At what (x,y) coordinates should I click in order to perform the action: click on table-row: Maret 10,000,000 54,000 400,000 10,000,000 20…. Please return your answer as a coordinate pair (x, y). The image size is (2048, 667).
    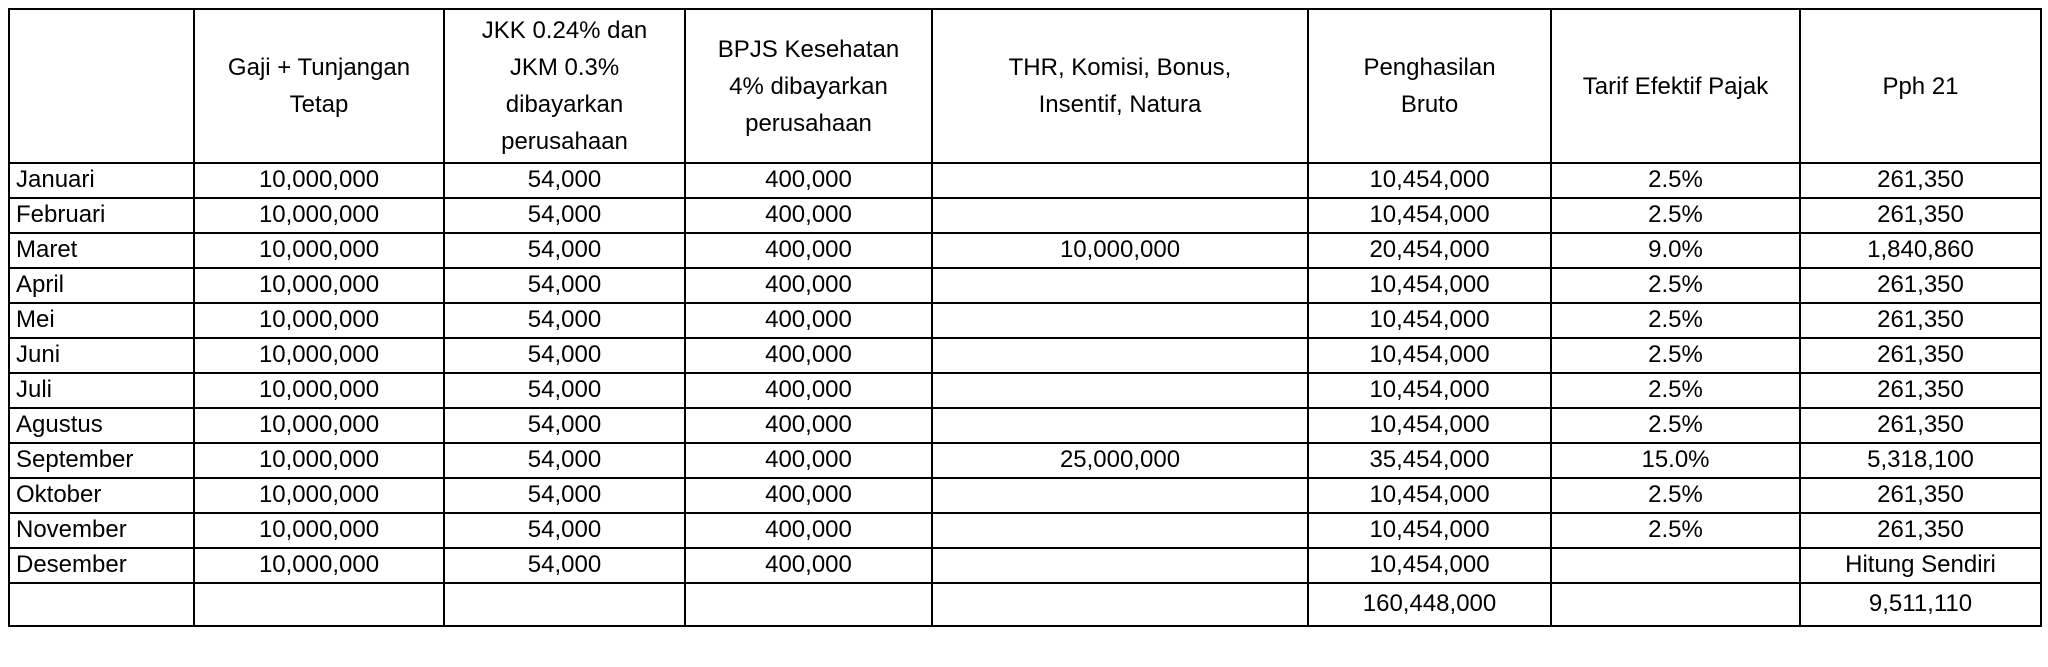
    Looking at the image, I should click on (1025, 250).